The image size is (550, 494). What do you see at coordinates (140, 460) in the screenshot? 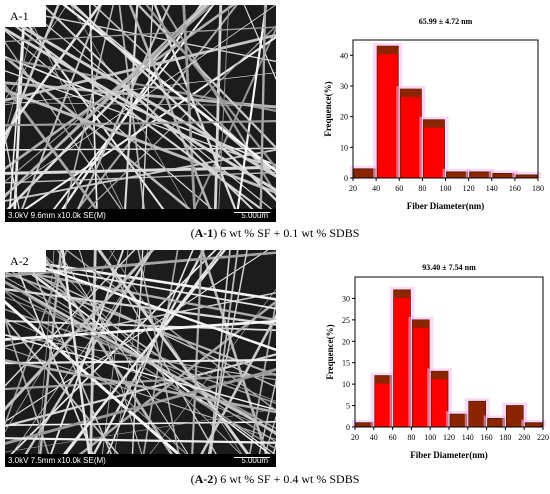
I see `sem-info-bar: 3.0kV 7.5mm x10.0k SE(M) 5.00um` at bounding box center [140, 460].